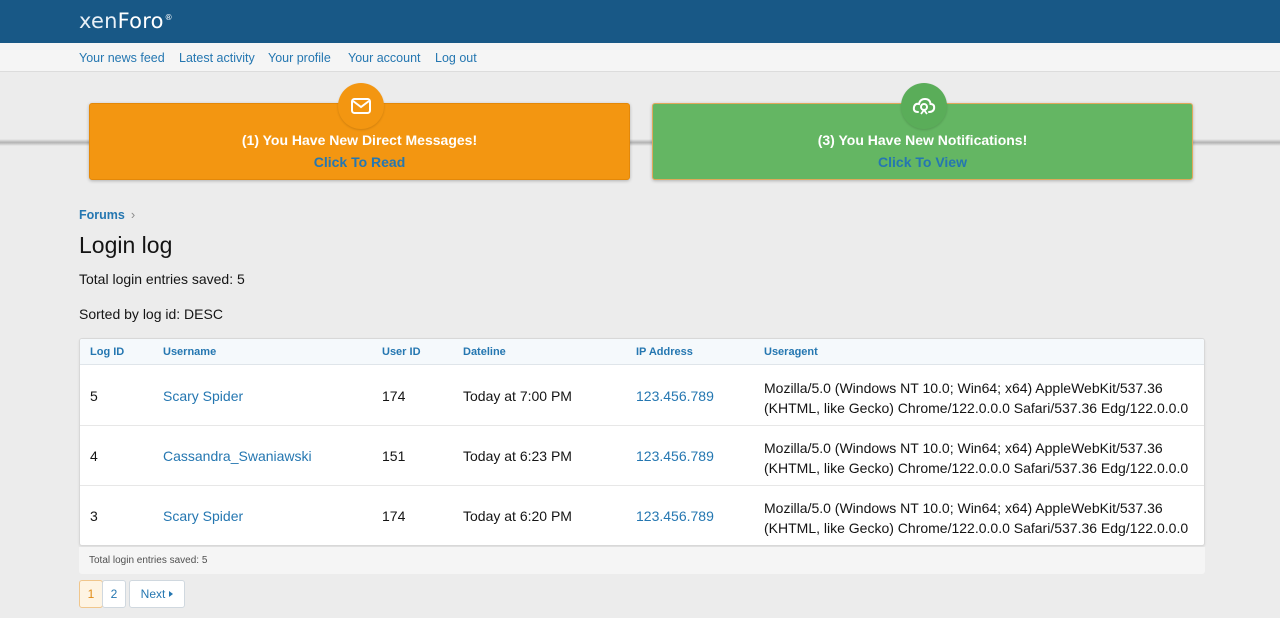 The image size is (1280, 618). What do you see at coordinates (642, 560) in the screenshot?
I see `table-footer: Total login entries saved: 5` at bounding box center [642, 560].